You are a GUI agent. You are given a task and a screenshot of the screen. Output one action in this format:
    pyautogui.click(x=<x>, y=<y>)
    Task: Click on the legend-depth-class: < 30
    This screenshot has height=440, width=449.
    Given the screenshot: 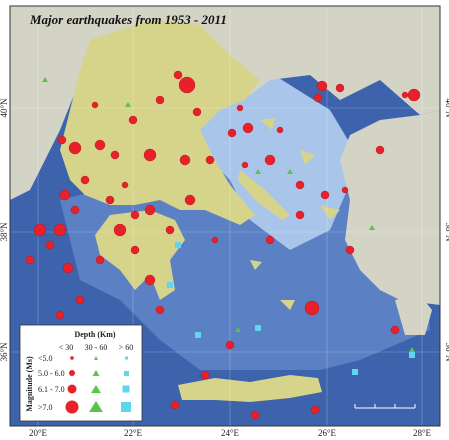 What is the action you would take?
    pyautogui.click(x=66, y=347)
    